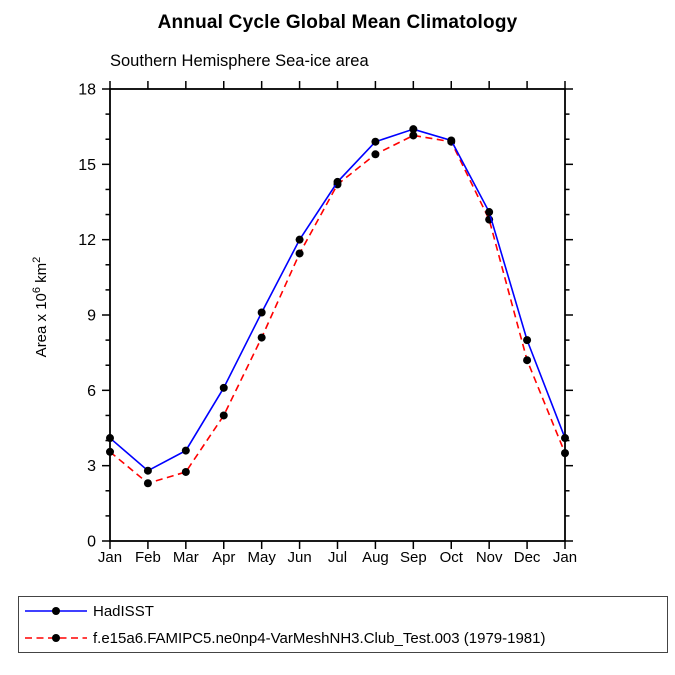  Describe the element at coordinates (337, 22) in the screenshot. I see `chart-title: Annual Cycle Global Mean Climatology` at that location.